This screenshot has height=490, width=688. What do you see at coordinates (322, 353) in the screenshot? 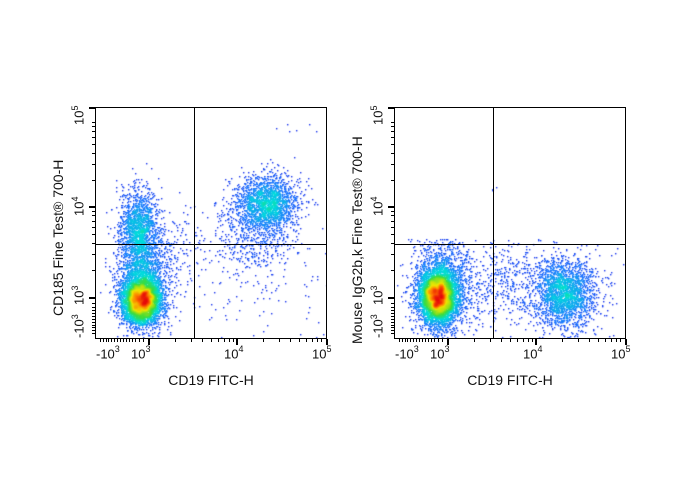
I see `x-tick-label: 10⁵` at bounding box center [322, 353].